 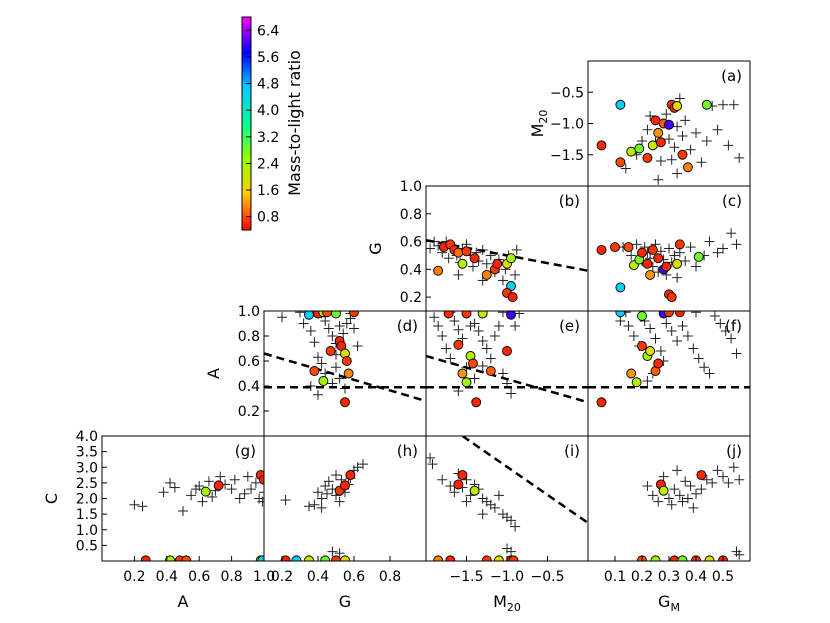 What do you see at coordinates (268, 191) in the screenshot?
I see `colorbar-tick-label: 1.6` at bounding box center [268, 191].